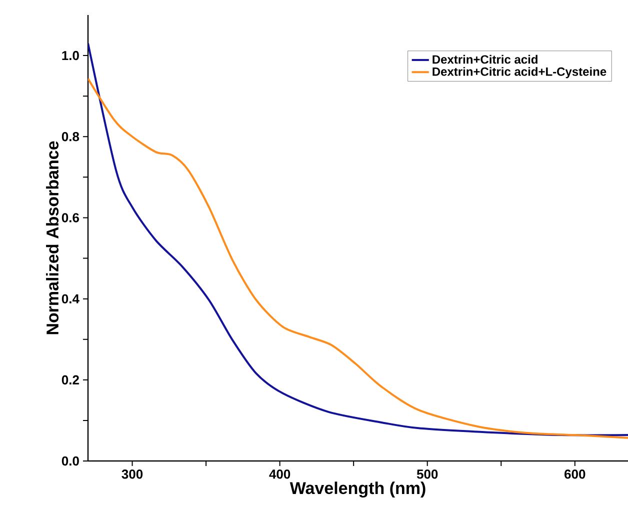  I want to click on x-axis-title: Wavelength (nm), so click(358, 490).